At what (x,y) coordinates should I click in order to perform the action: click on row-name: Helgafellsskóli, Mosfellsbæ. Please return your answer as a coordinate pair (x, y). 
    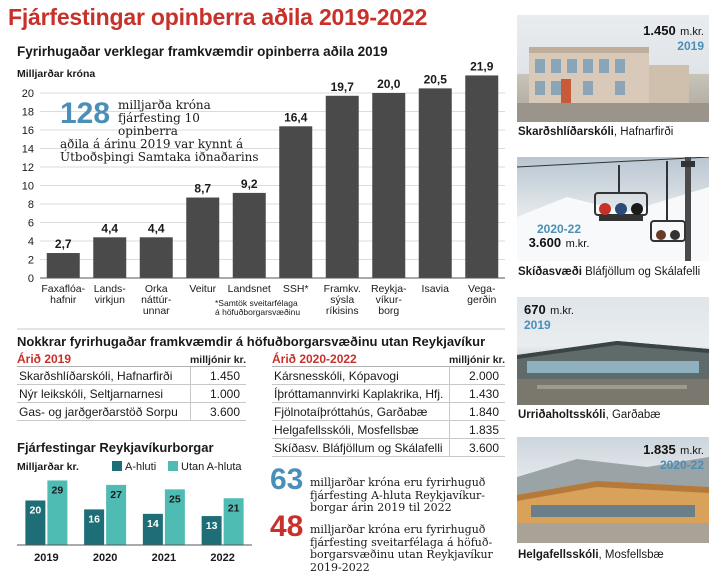
    Looking at the image, I should click on (346, 429).